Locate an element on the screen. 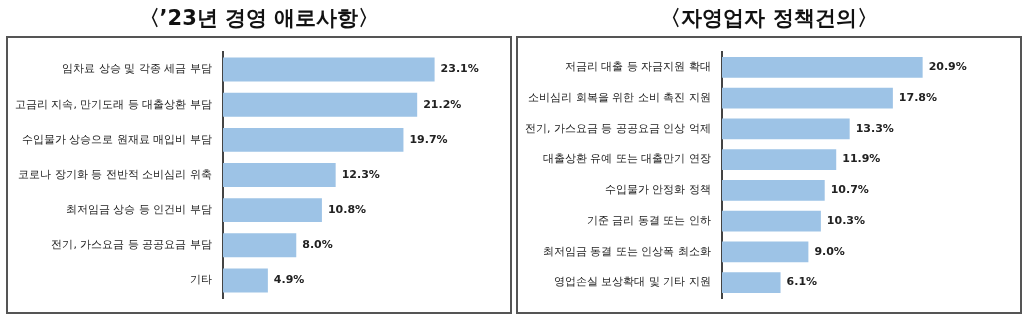  data-label: 4.9% is located at coordinates (289, 280).